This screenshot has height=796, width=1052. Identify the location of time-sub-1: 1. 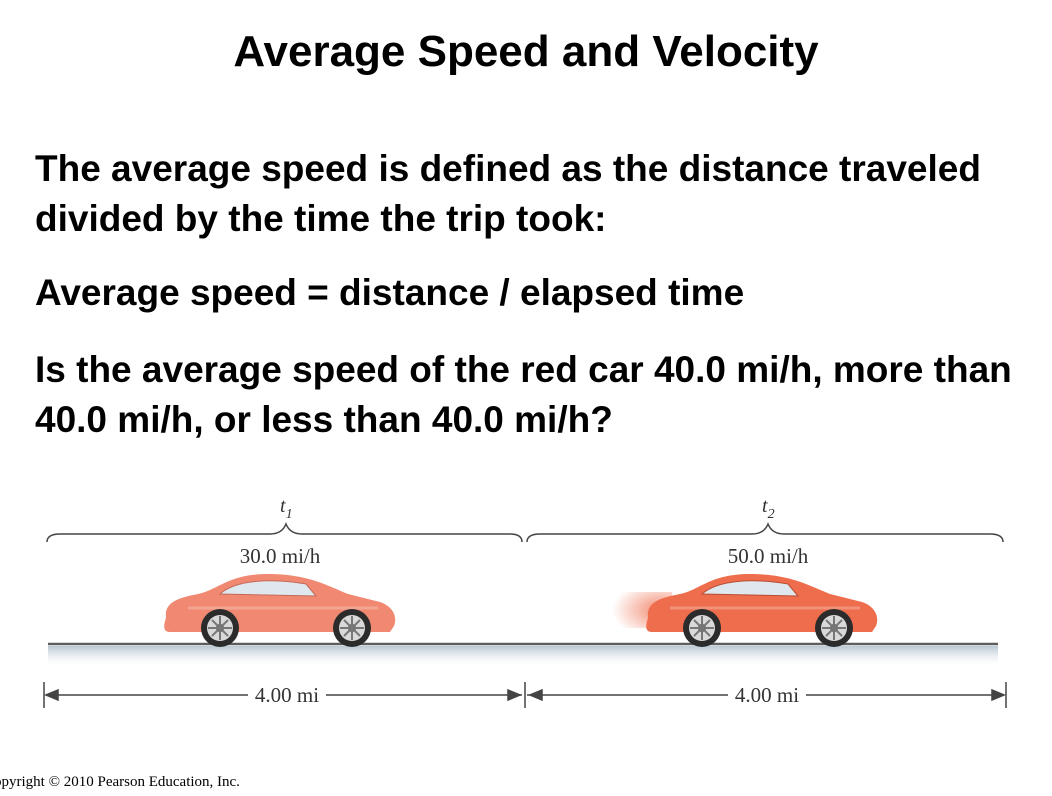
(289, 514).